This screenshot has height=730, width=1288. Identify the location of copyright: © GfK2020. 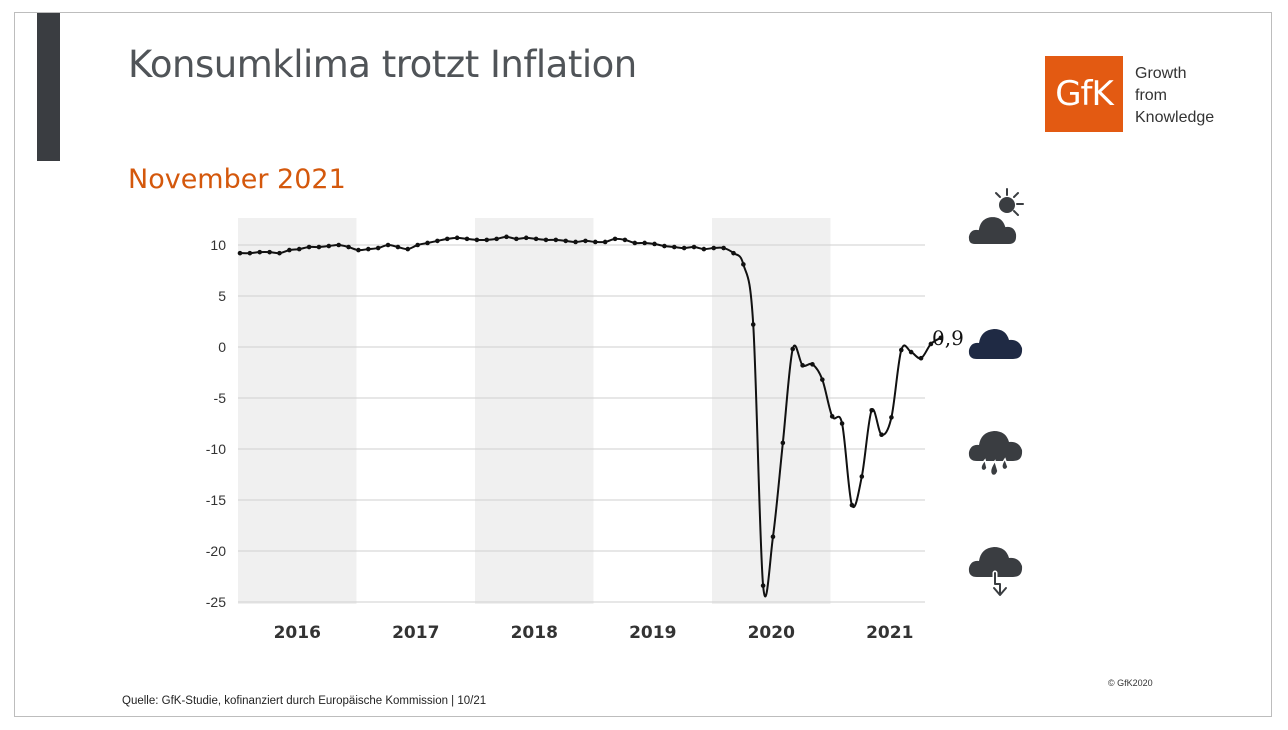
(1130, 683).